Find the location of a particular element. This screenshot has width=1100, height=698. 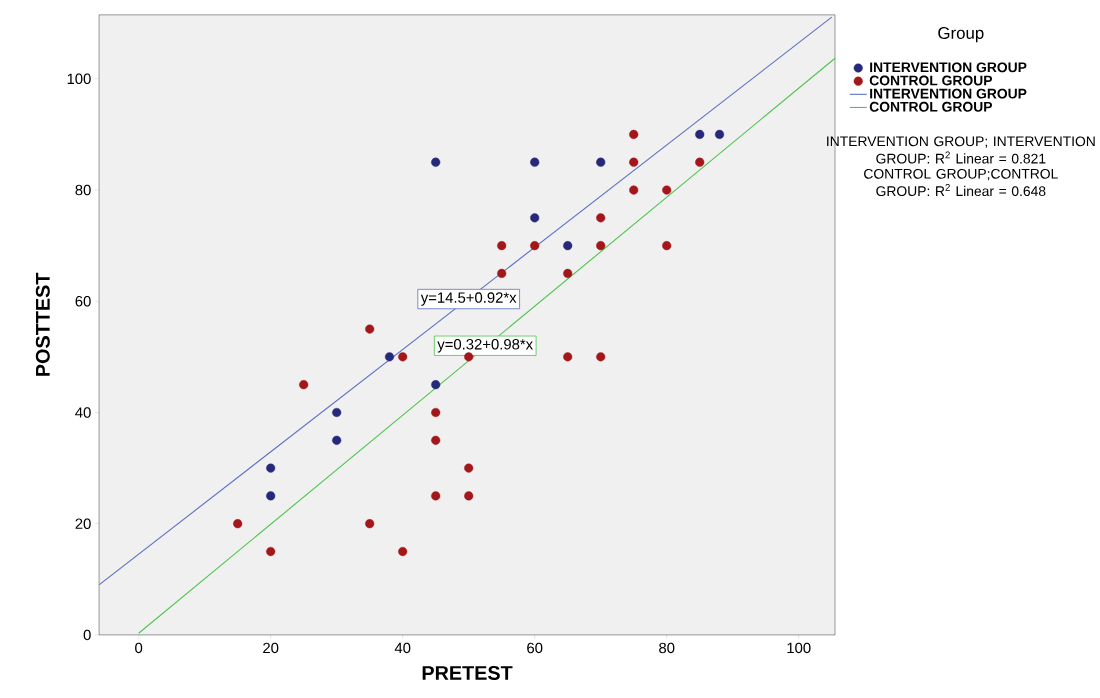

x-tick-label: 20 is located at coordinates (271, 648).